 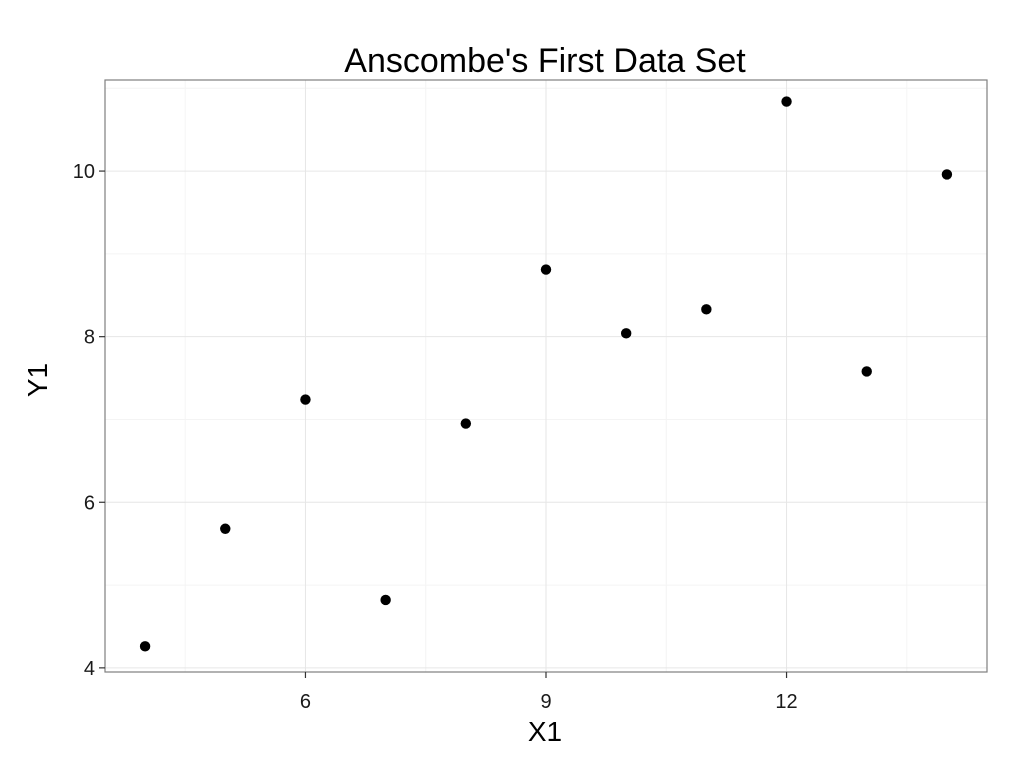 I want to click on x-axis-title: X1, so click(x=545, y=731).